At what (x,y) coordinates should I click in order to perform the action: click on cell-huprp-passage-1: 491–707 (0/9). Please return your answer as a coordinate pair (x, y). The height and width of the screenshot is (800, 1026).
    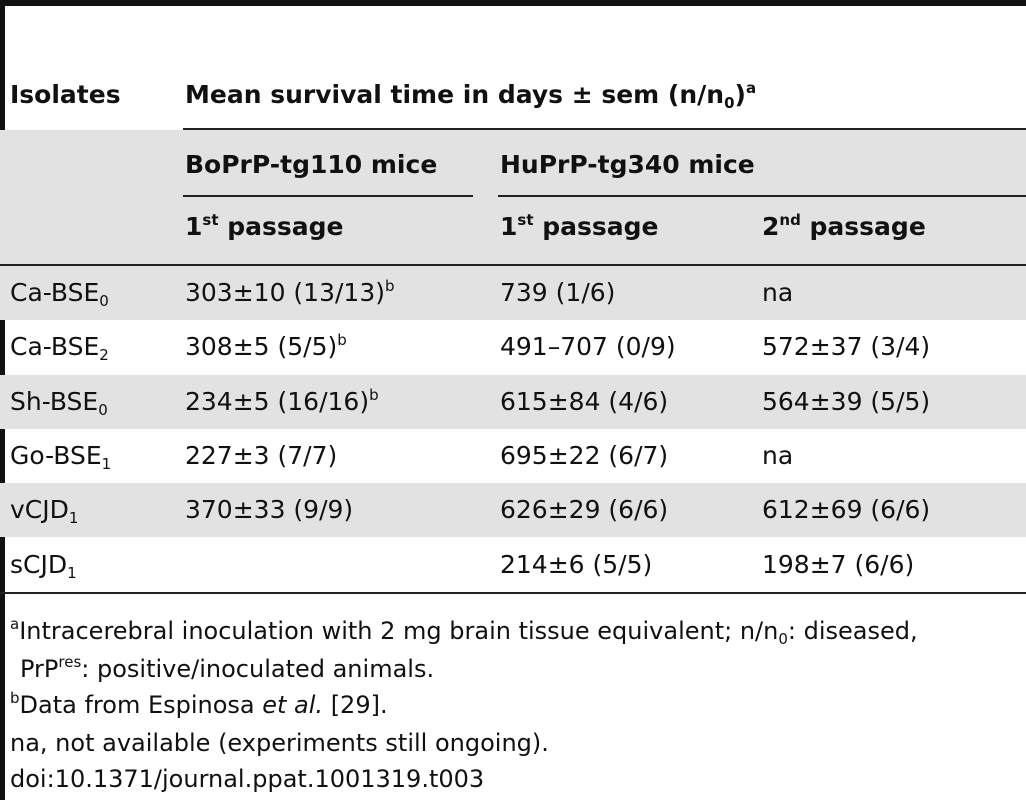
    Looking at the image, I should click on (588, 347).